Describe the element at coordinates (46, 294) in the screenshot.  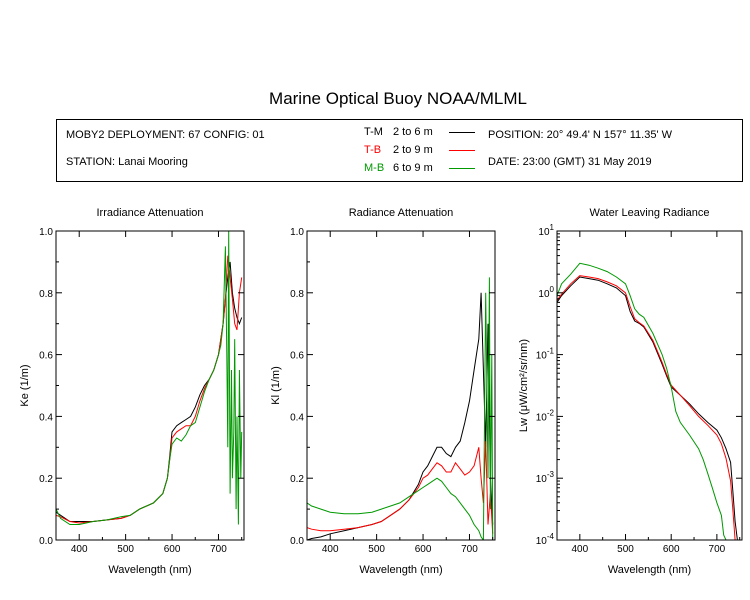
I see `chart1-ytick-label: 0.8` at that location.